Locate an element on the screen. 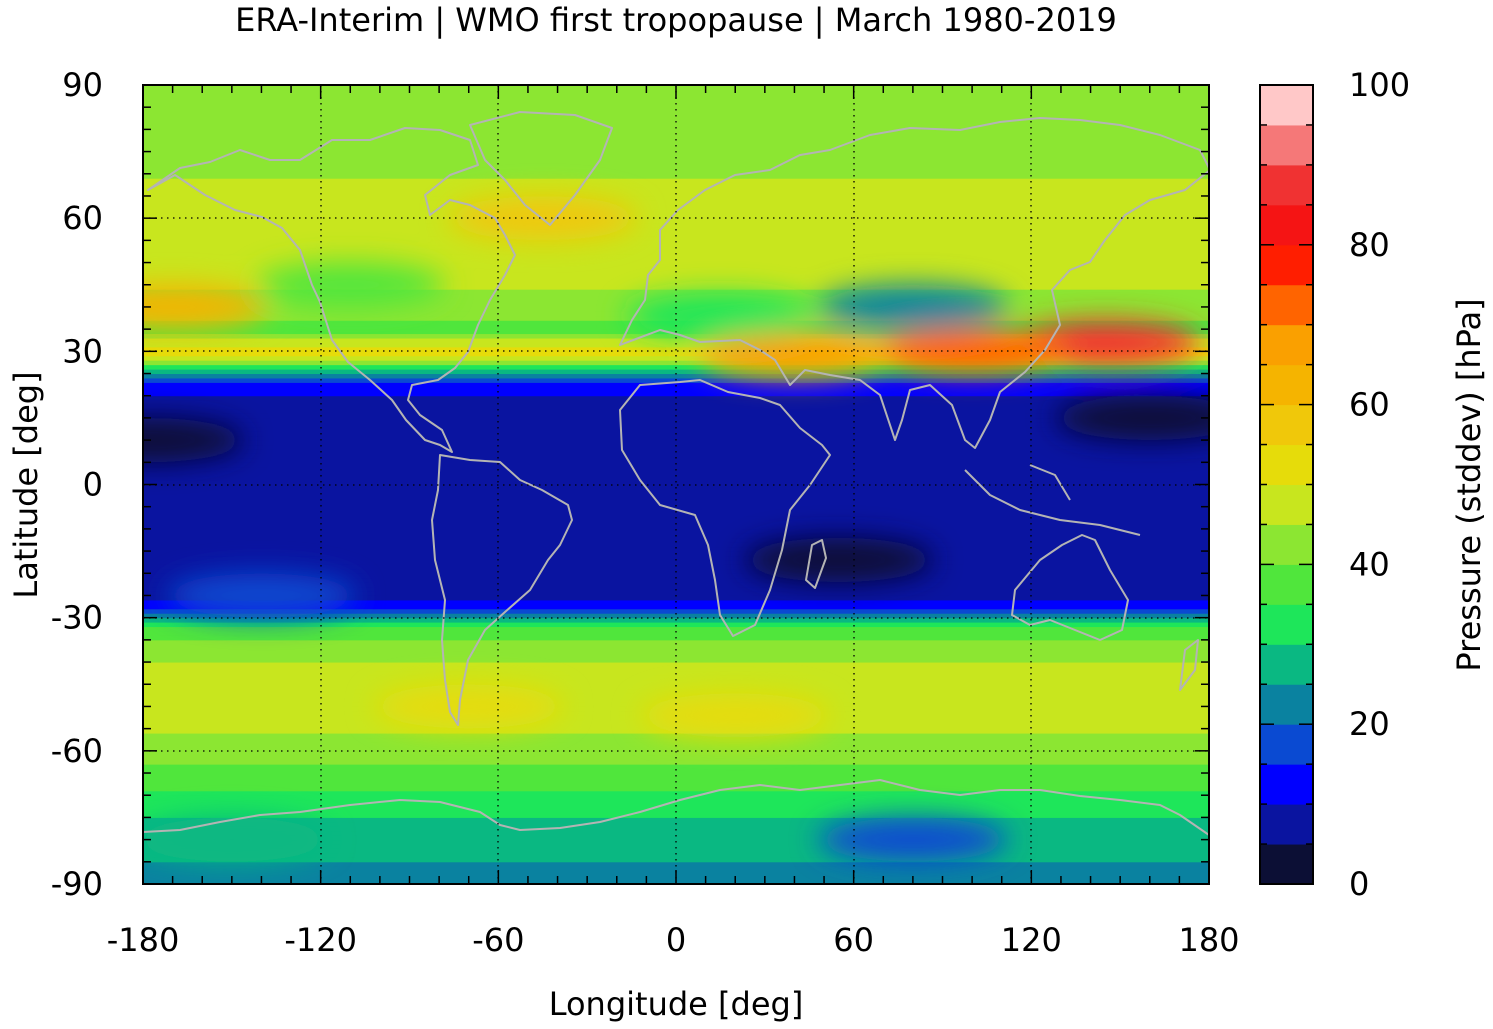 The height and width of the screenshot is (1029, 1493). coastline-africa is located at coordinates (725, 508).